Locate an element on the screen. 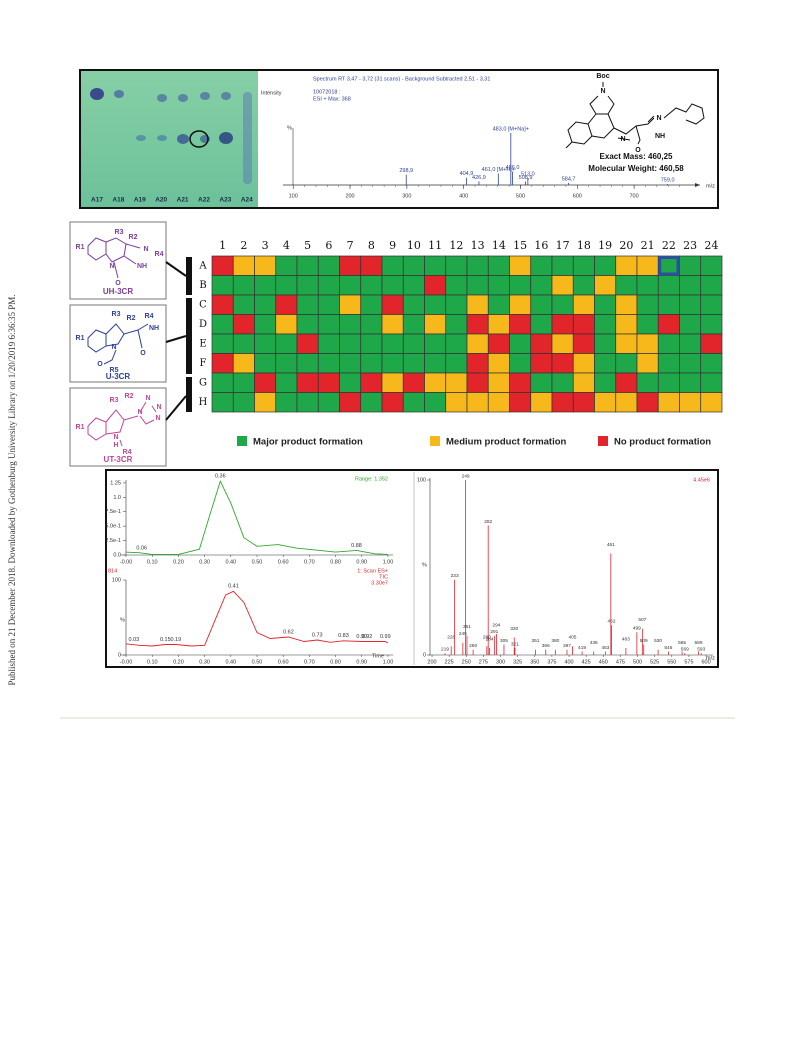 This screenshot has width=793, height=1039. peak-label: 513,0 is located at coordinates (528, 175).